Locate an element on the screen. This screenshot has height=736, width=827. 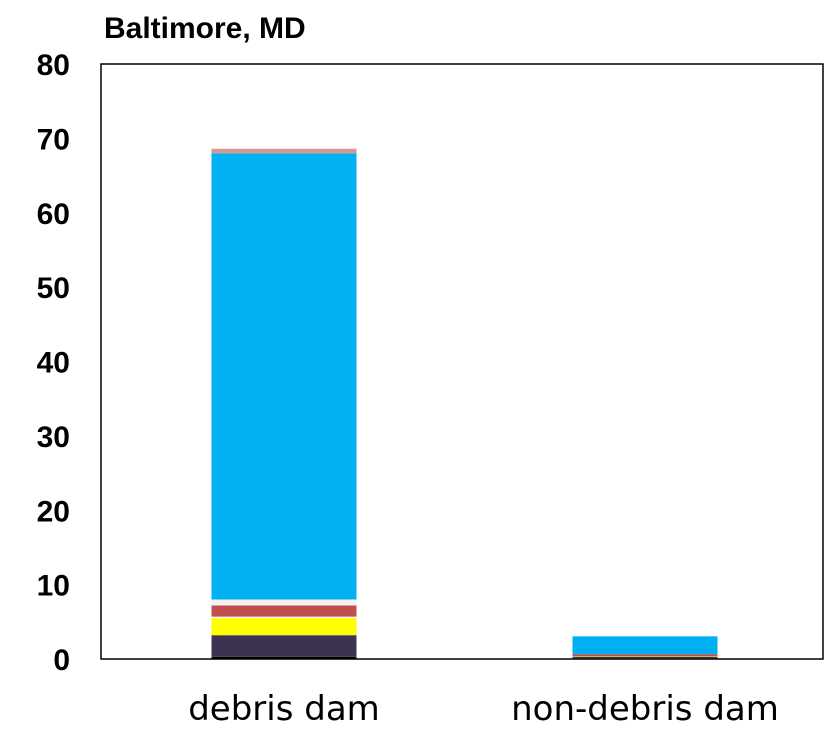
y-tick-label: 80 is located at coordinates (53, 65).